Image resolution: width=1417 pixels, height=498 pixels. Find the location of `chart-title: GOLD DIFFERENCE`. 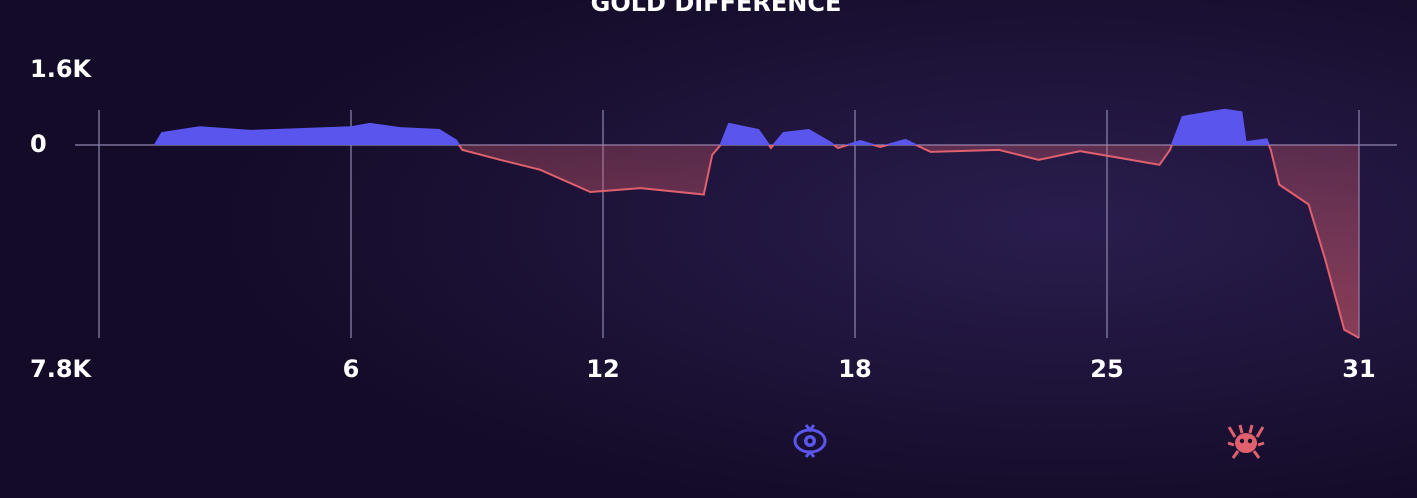

chart-title: GOLD DIFFERENCE is located at coordinates (716, 8).